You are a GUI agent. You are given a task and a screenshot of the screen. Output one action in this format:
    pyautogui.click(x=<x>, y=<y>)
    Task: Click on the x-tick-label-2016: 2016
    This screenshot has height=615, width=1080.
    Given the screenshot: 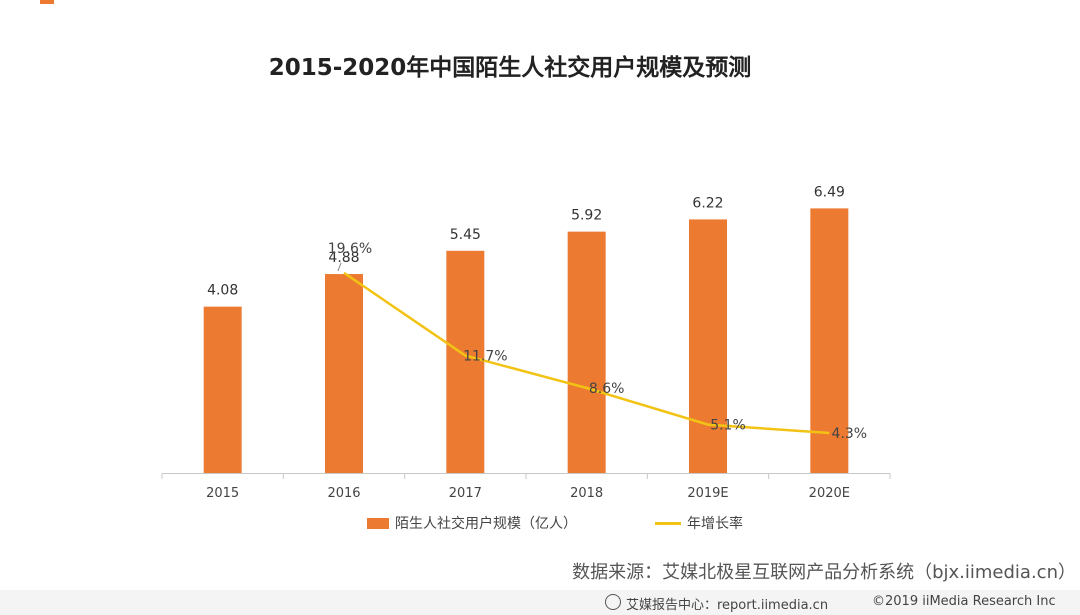 What is the action you would take?
    pyautogui.click(x=343, y=493)
    